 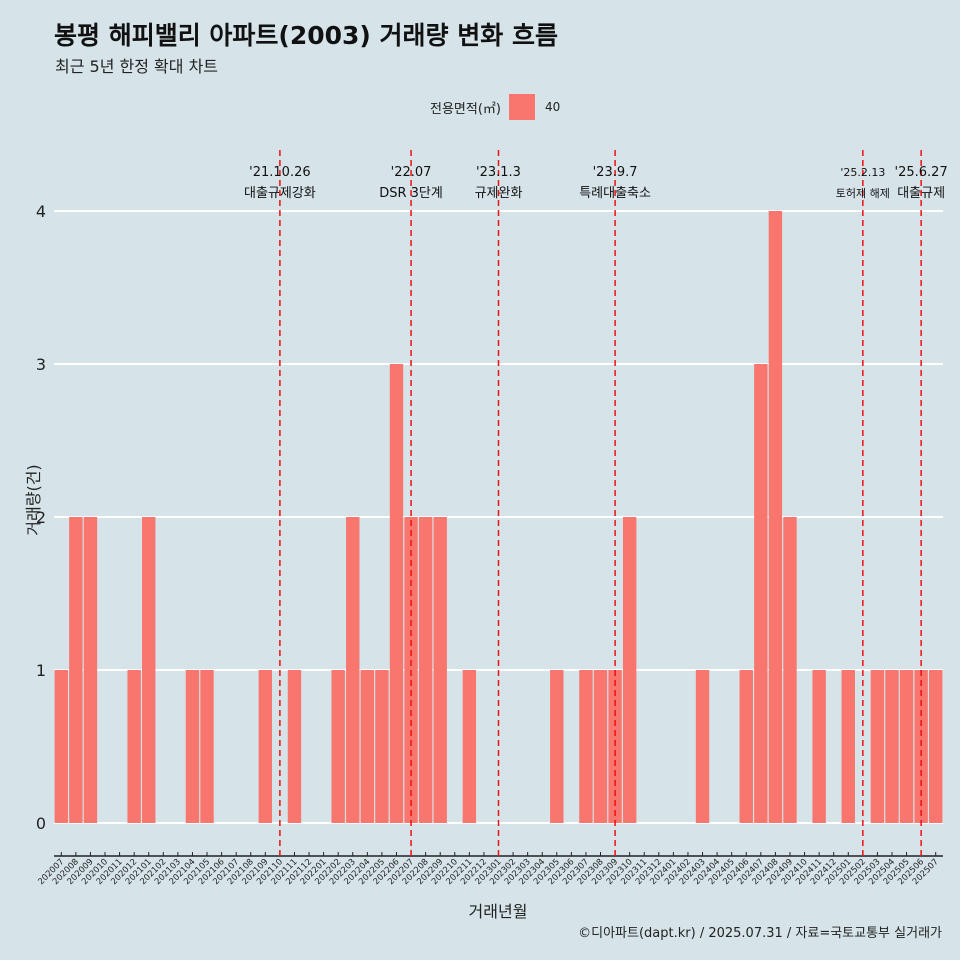 What do you see at coordinates (41, 211) in the screenshot?
I see `y-tick-label: 4` at bounding box center [41, 211].